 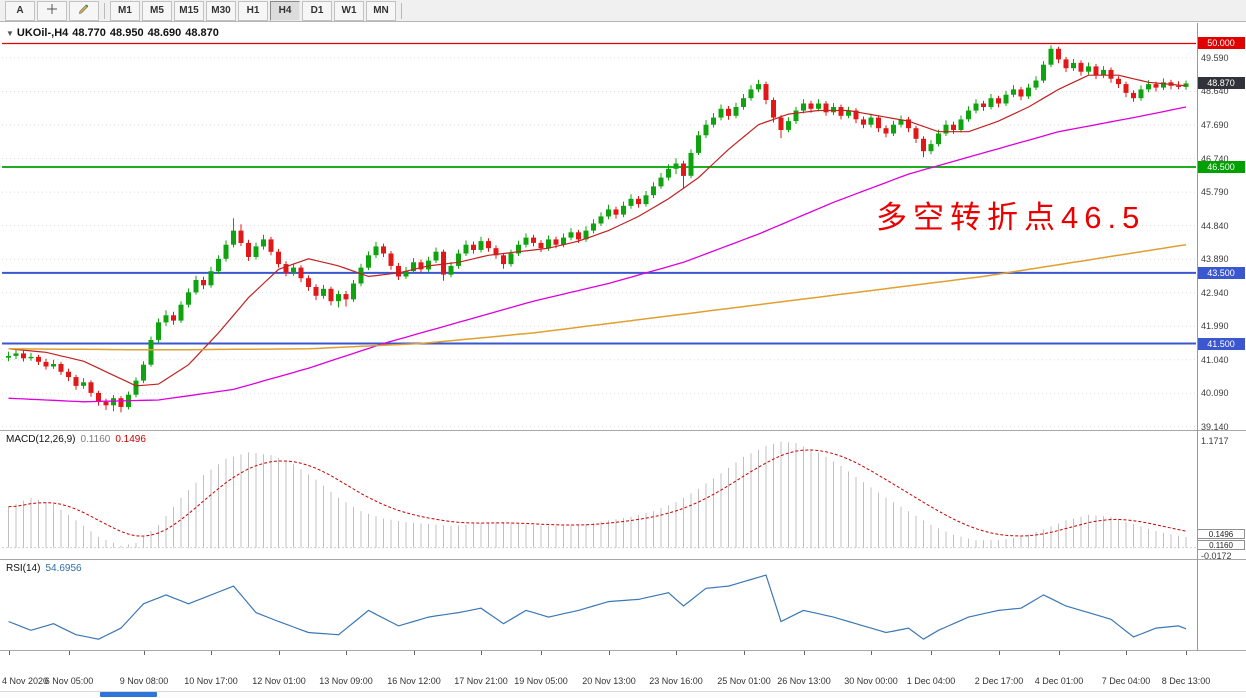 What do you see at coordinates (1197, 337) in the screenshot?
I see `axis-separator-line` at bounding box center [1197, 337].